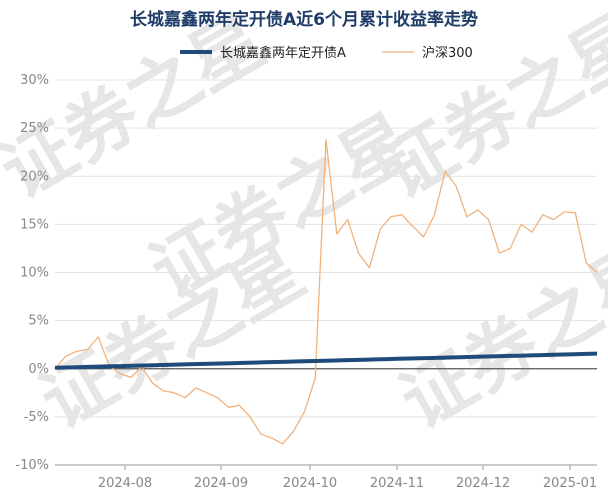 The height and width of the screenshot is (500, 608). What do you see at coordinates (36, 417) in the screenshot?
I see `y-tick-label-7: -5%` at bounding box center [36, 417].